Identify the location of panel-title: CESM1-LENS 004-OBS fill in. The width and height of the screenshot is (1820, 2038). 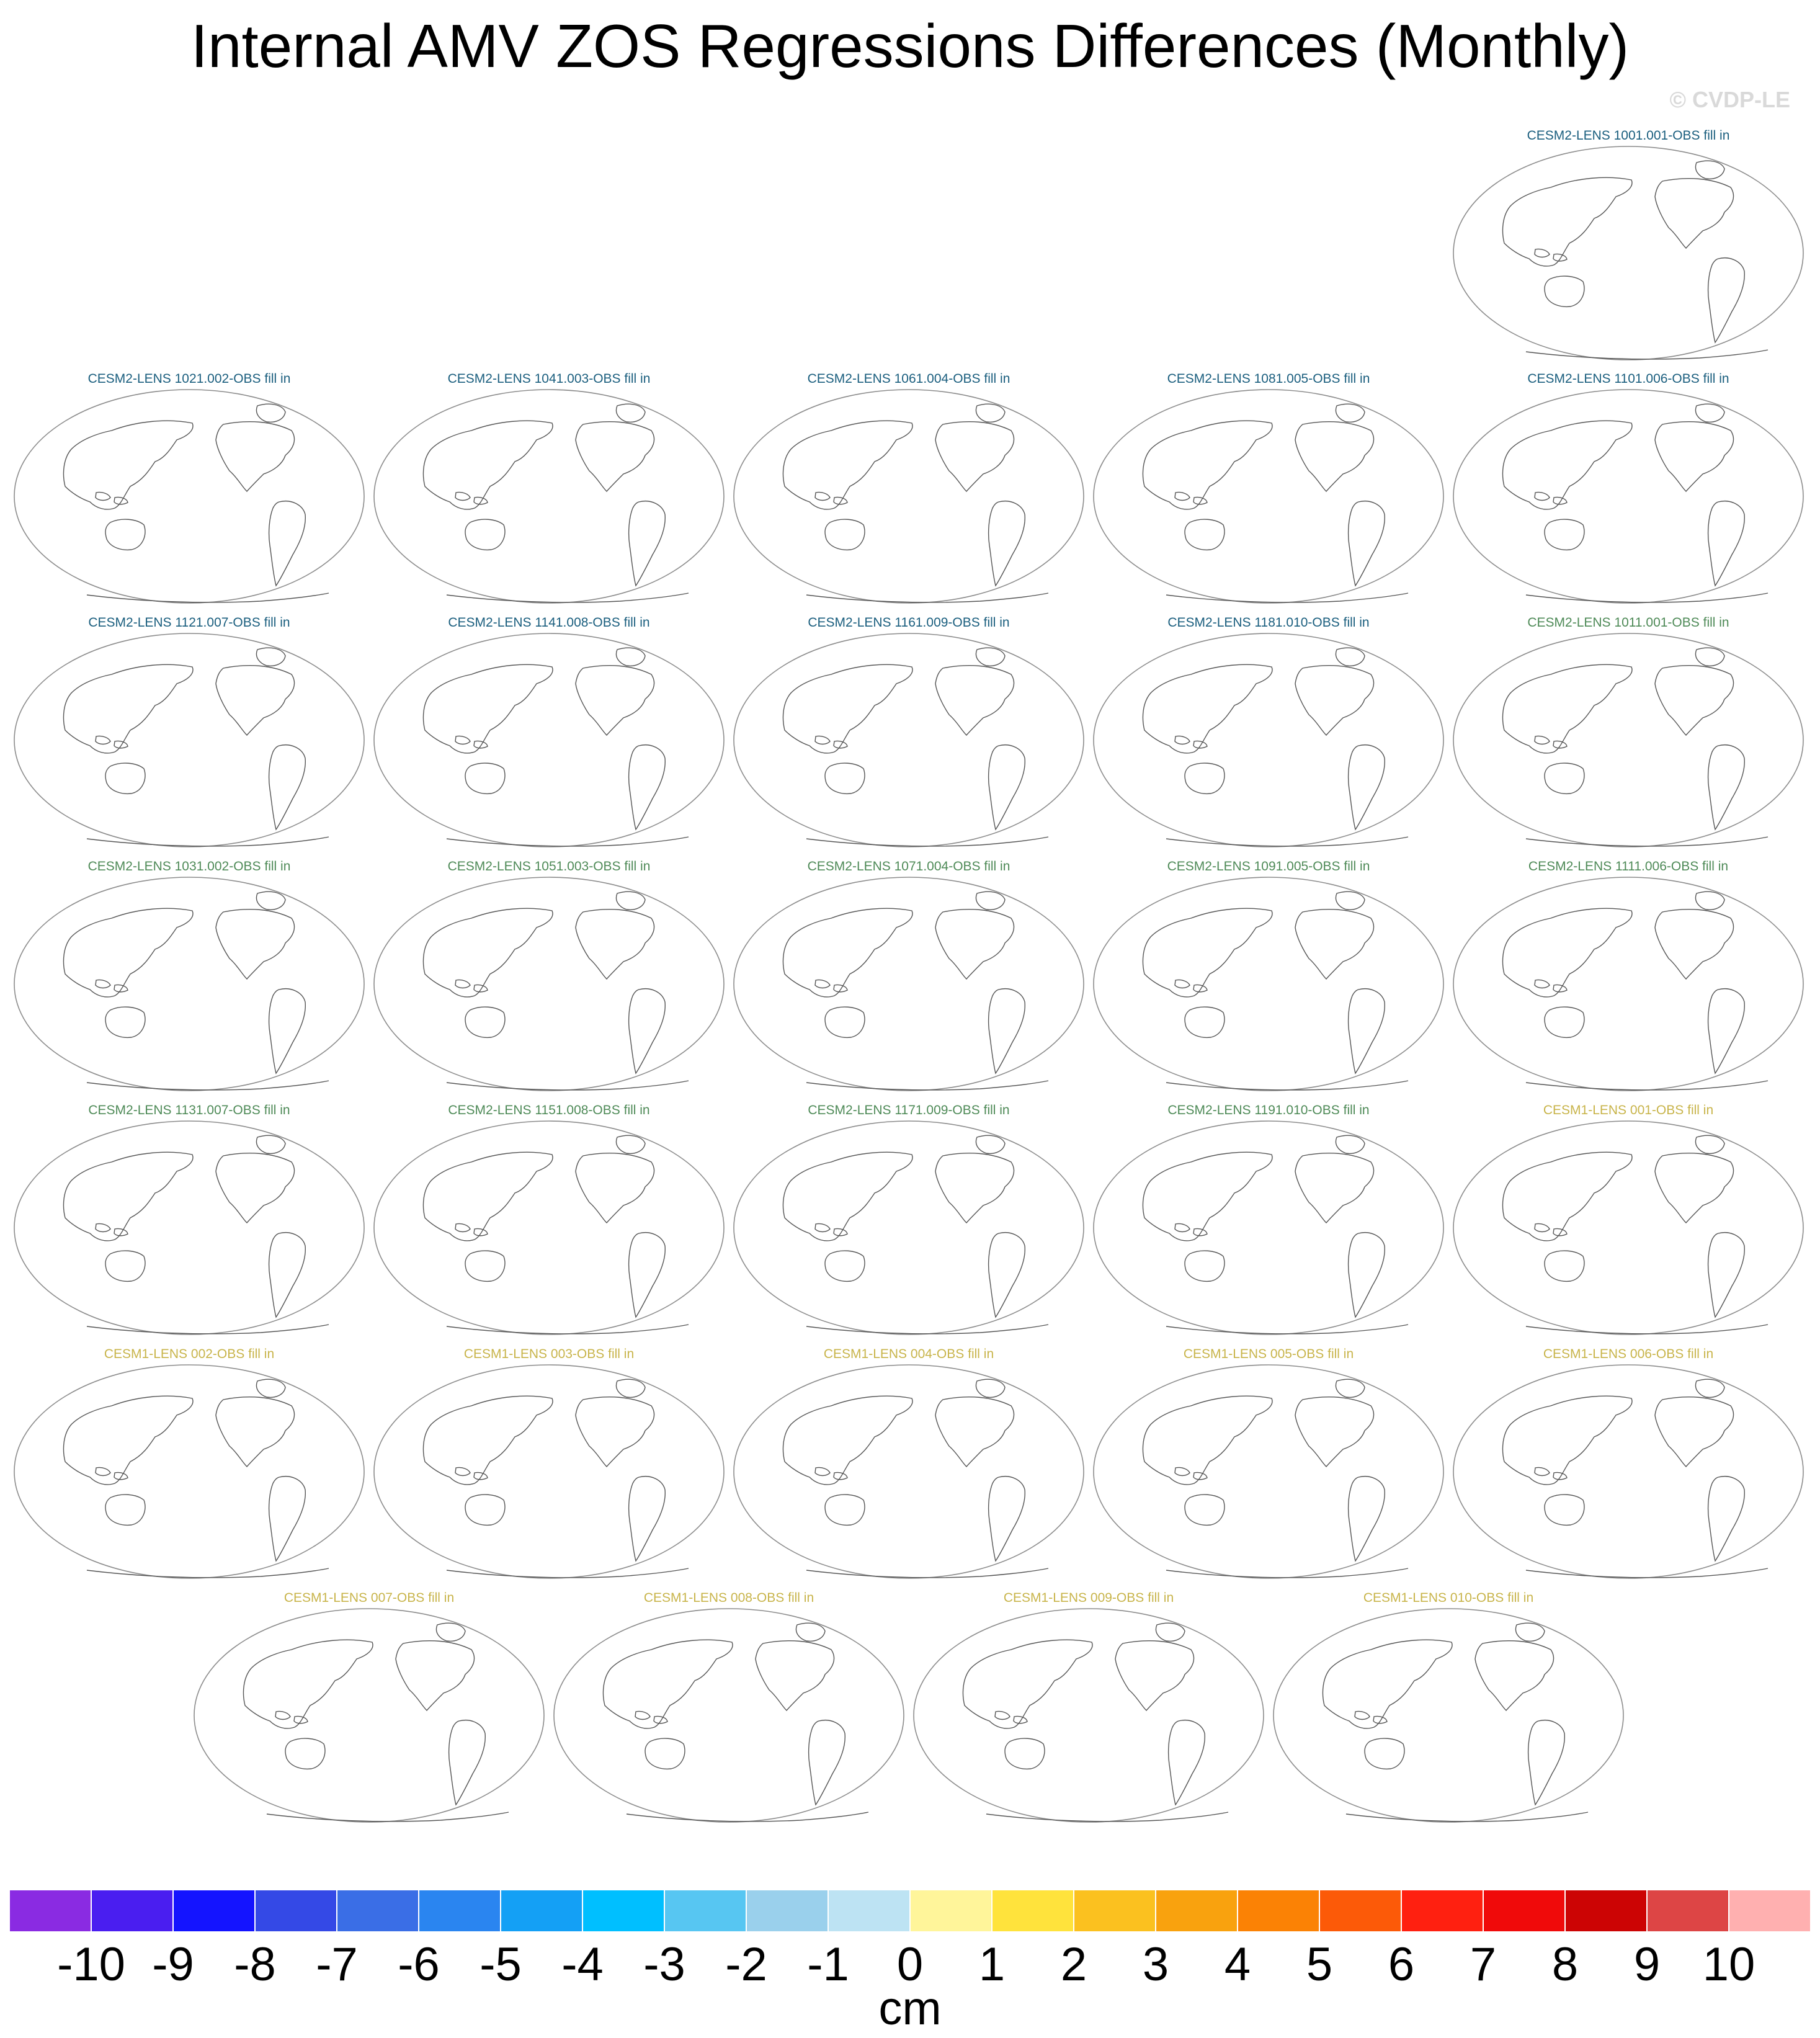
(908, 1354).